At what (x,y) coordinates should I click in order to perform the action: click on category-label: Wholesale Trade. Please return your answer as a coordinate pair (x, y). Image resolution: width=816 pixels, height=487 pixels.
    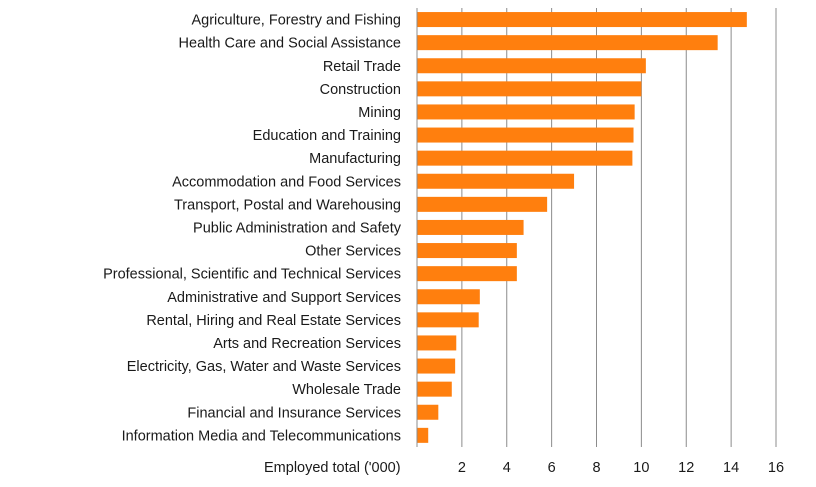
    Looking at the image, I should click on (346, 390).